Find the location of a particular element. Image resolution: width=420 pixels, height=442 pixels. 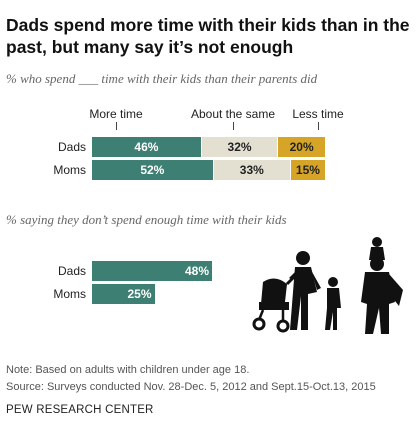

bar-segment: 46% is located at coordinates (146, 147).